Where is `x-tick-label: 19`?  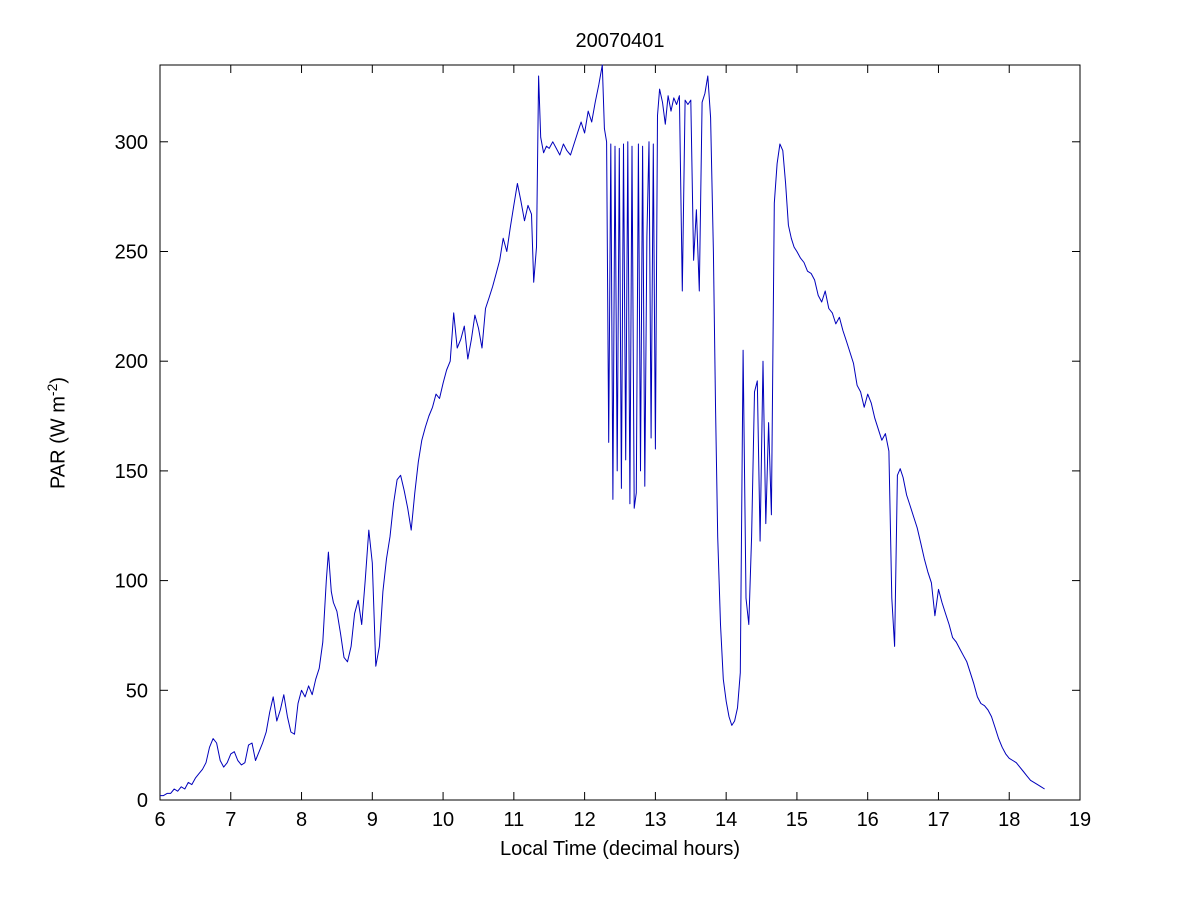 x-tick-label: 19 is located at coordinates (1080, 820).